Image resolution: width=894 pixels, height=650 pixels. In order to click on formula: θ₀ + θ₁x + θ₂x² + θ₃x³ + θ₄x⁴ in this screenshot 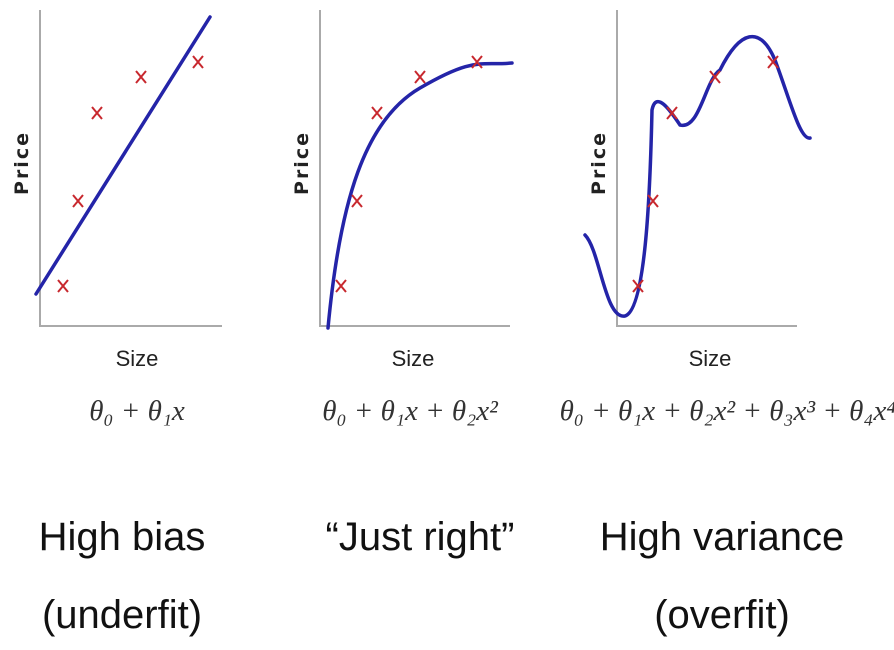, I will do `click(727, 411)`.